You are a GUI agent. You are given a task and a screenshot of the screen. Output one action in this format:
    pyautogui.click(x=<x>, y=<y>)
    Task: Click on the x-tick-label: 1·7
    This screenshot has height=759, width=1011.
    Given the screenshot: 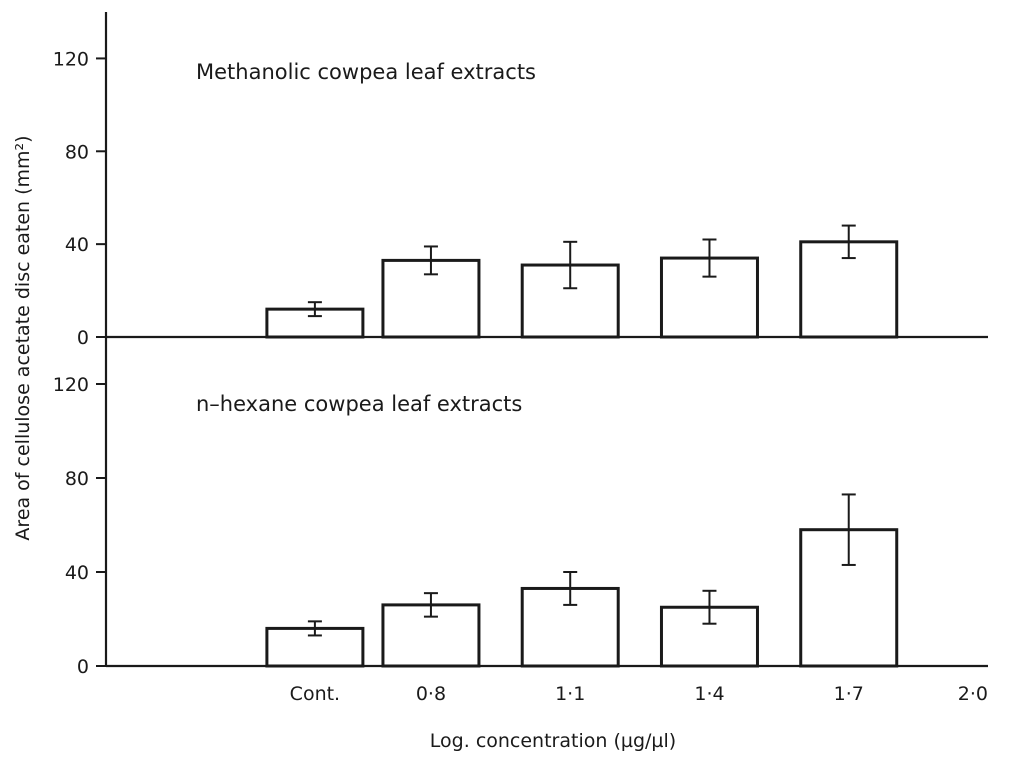 What is the action you would take?
    pyautogui.click(x=849, y=694)
    